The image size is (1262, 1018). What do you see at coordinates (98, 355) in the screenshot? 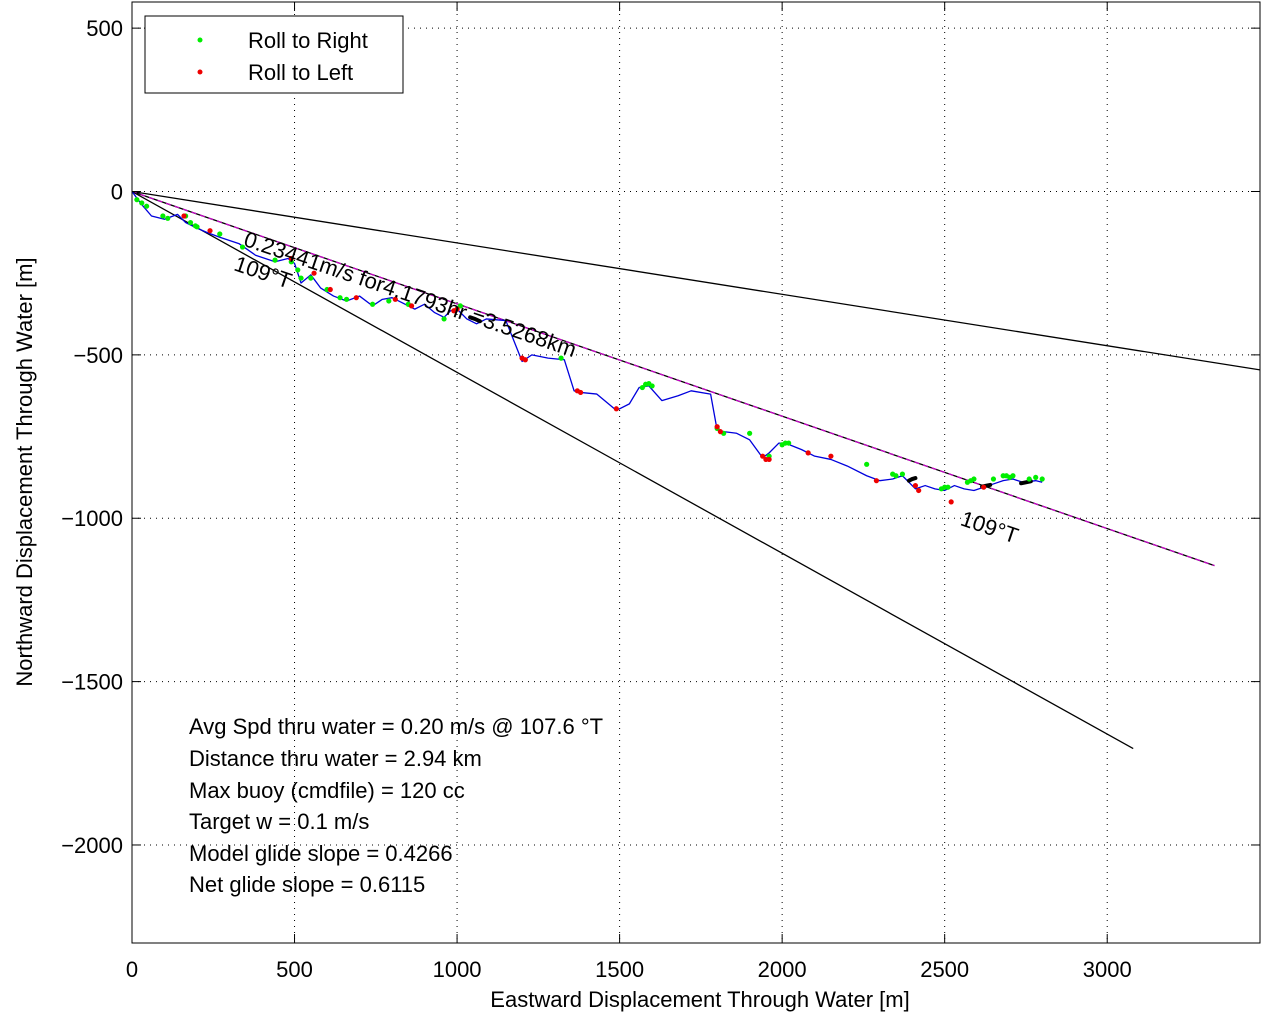
I see `y-tick-label: −500` at bounding box center [98, 355].